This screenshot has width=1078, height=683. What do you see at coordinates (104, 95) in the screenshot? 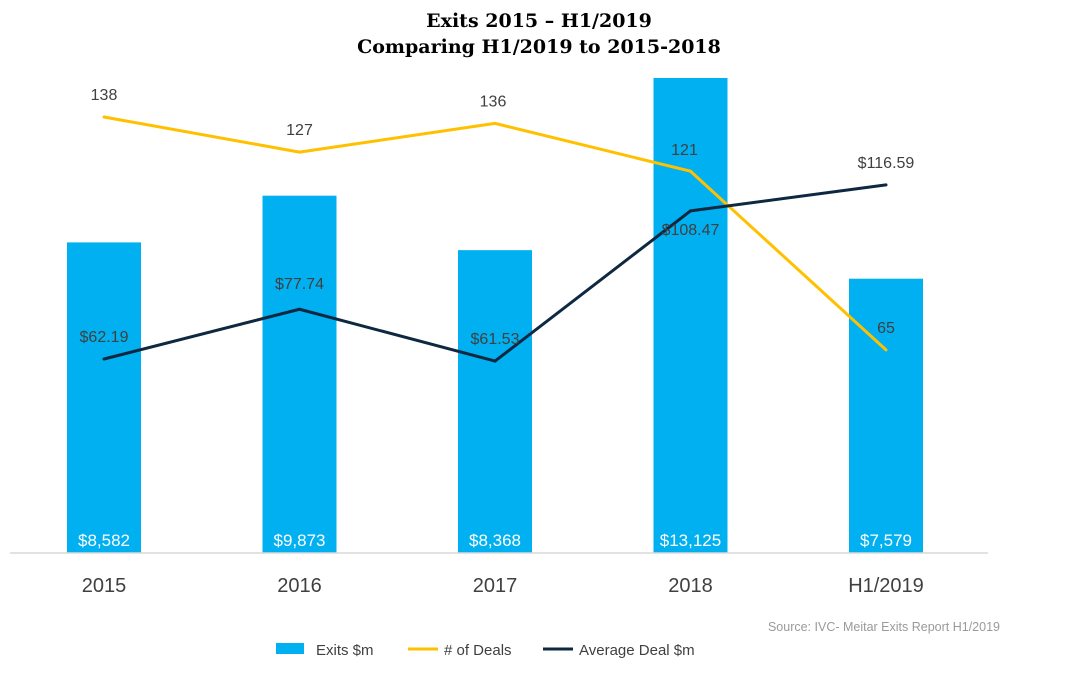
I see `deals-label-2015: 138` at bounding box center [104, 95].